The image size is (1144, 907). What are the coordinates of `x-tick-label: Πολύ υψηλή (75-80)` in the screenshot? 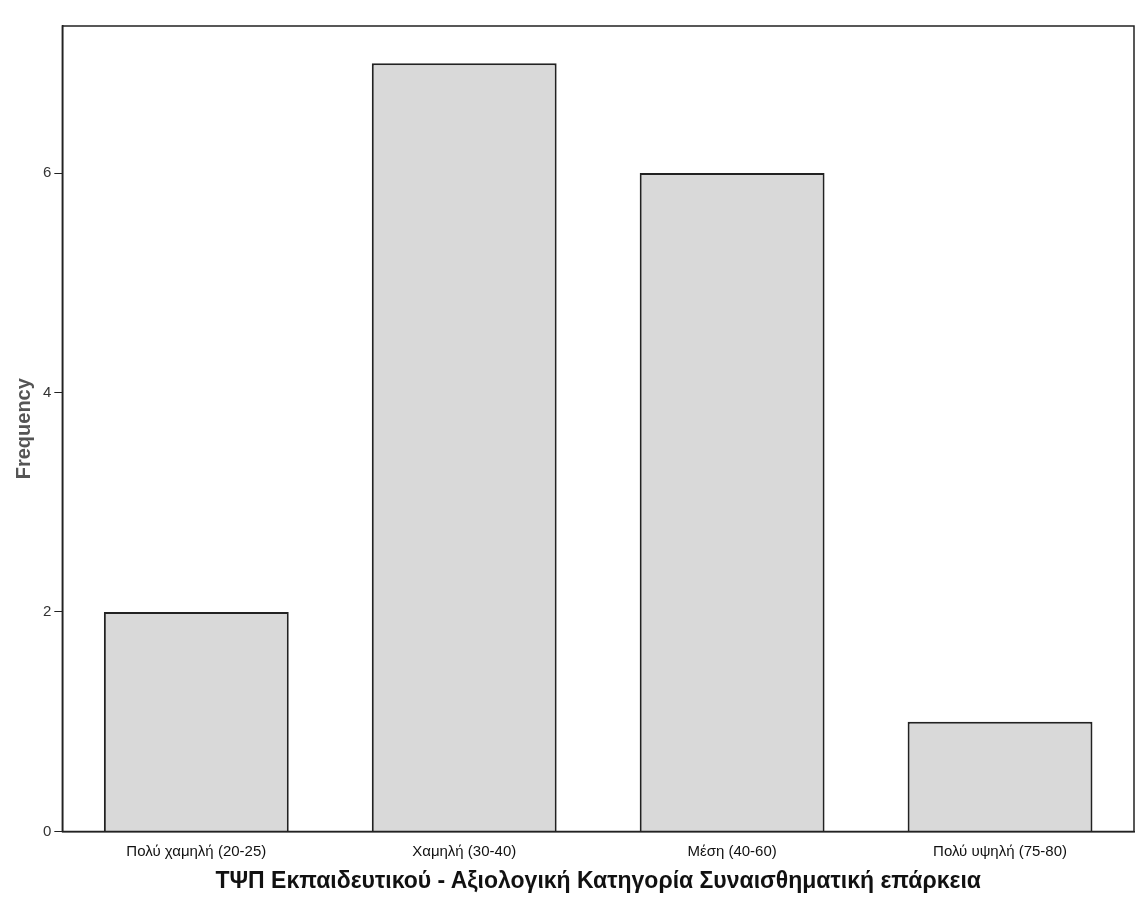 It's located at (1000, 850).